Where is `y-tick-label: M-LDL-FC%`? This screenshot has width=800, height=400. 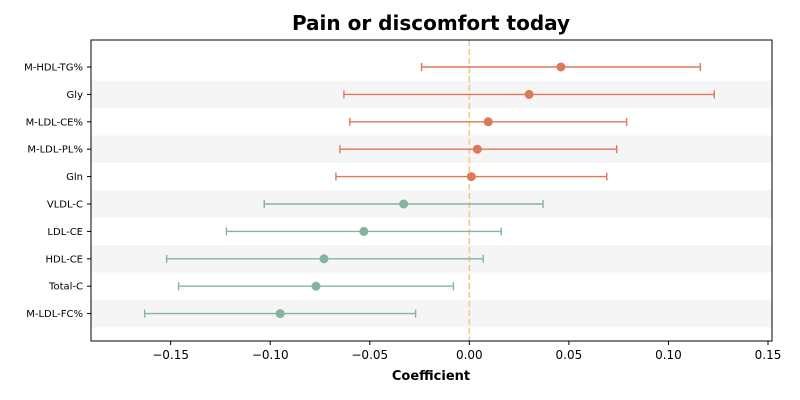
y-tick-label: M-LDL-FC% is located at coordinates (54, 314).